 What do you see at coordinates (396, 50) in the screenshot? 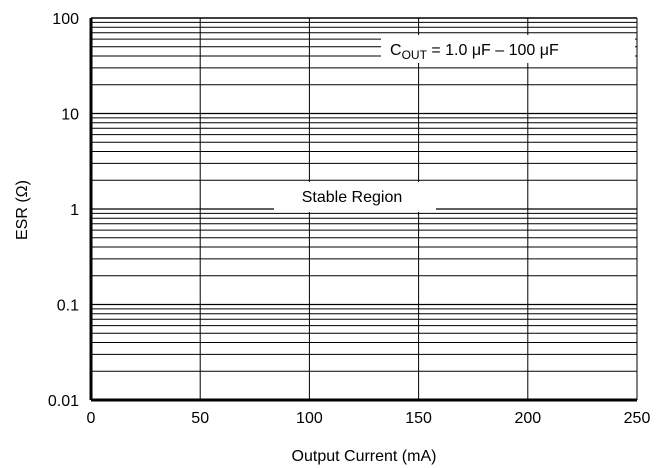
I see `cout-main: C` at bounding box center [396, 50].